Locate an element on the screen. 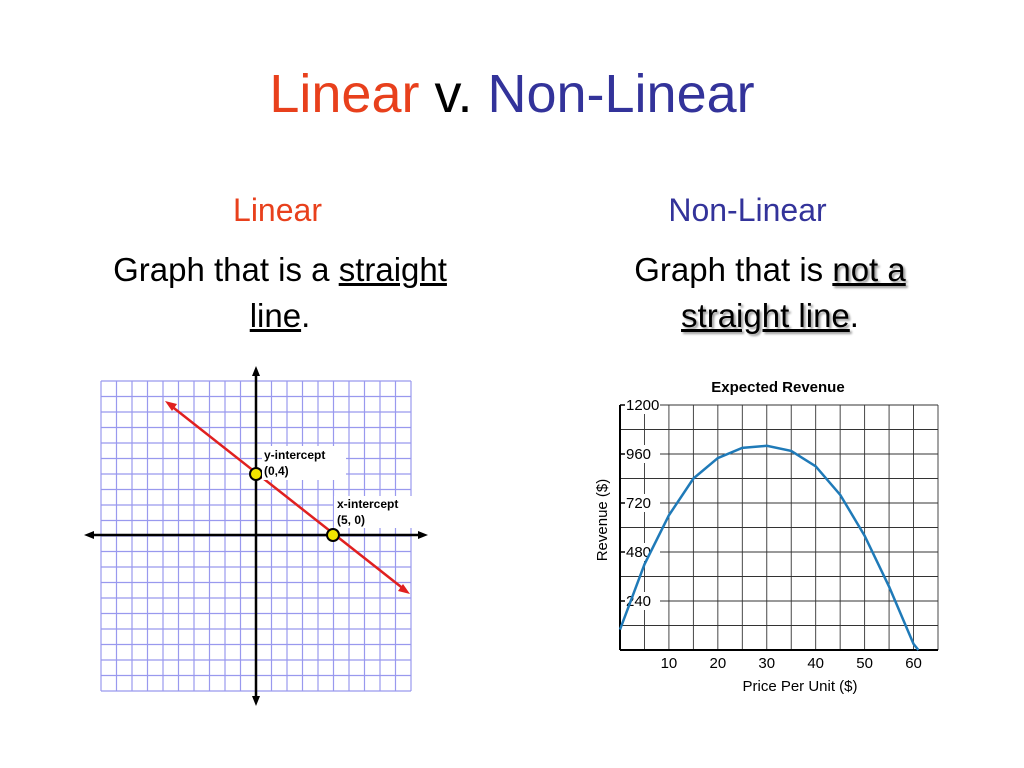  title-versus: v. is located at coordinates (453, 94).